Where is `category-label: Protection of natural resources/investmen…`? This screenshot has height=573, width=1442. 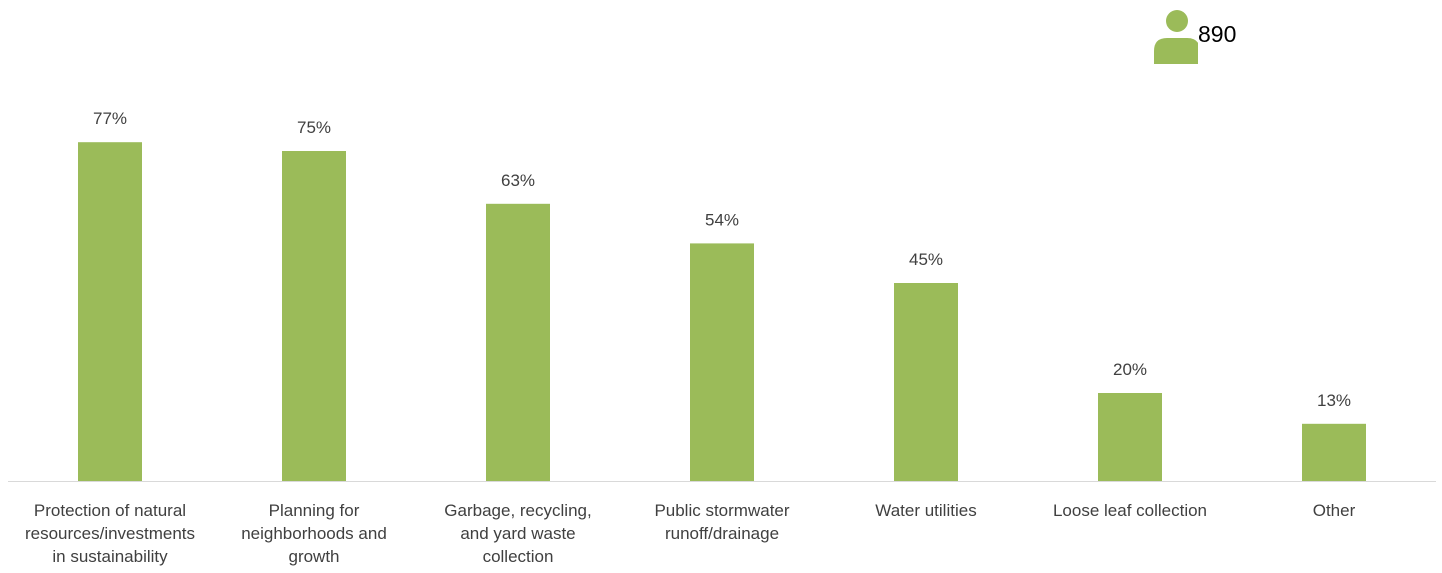 category-label: Protection of natural resources/investmen… is located at coordinates (110, 533).